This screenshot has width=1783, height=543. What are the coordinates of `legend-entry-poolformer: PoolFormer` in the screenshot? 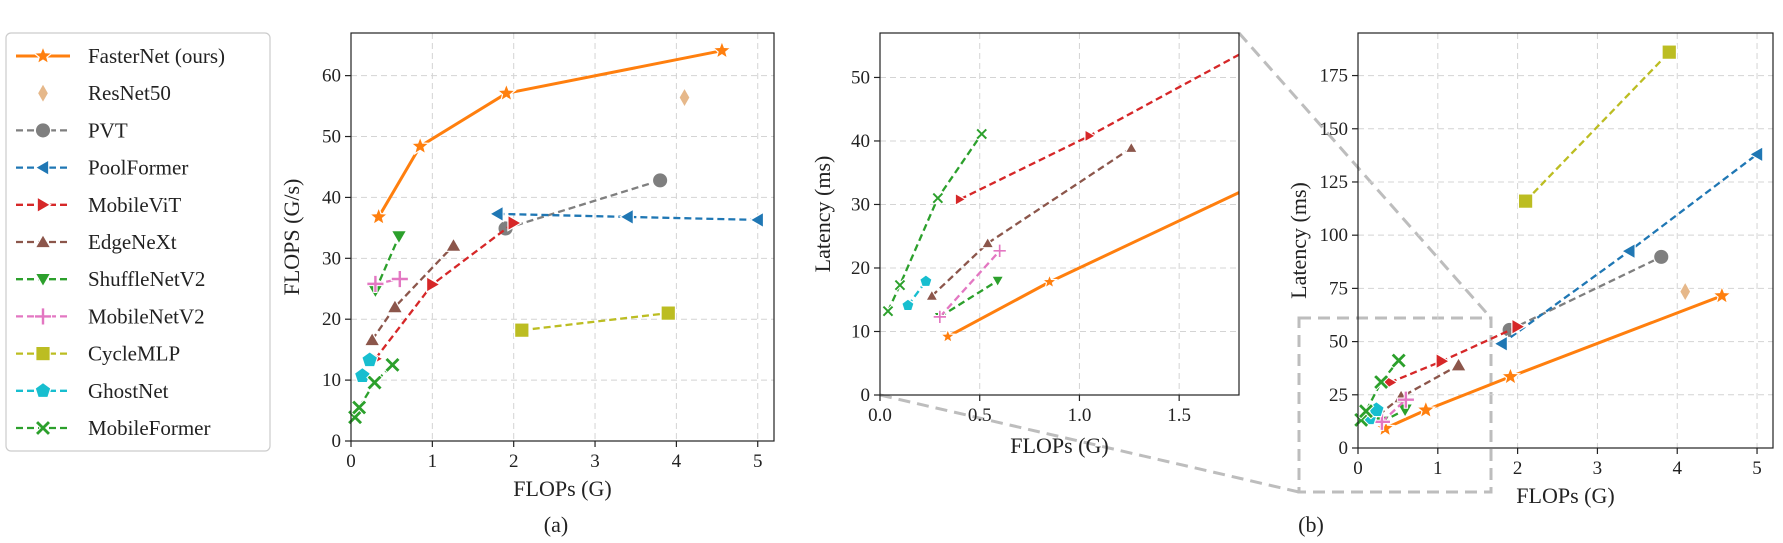 It's located at (102, 168).